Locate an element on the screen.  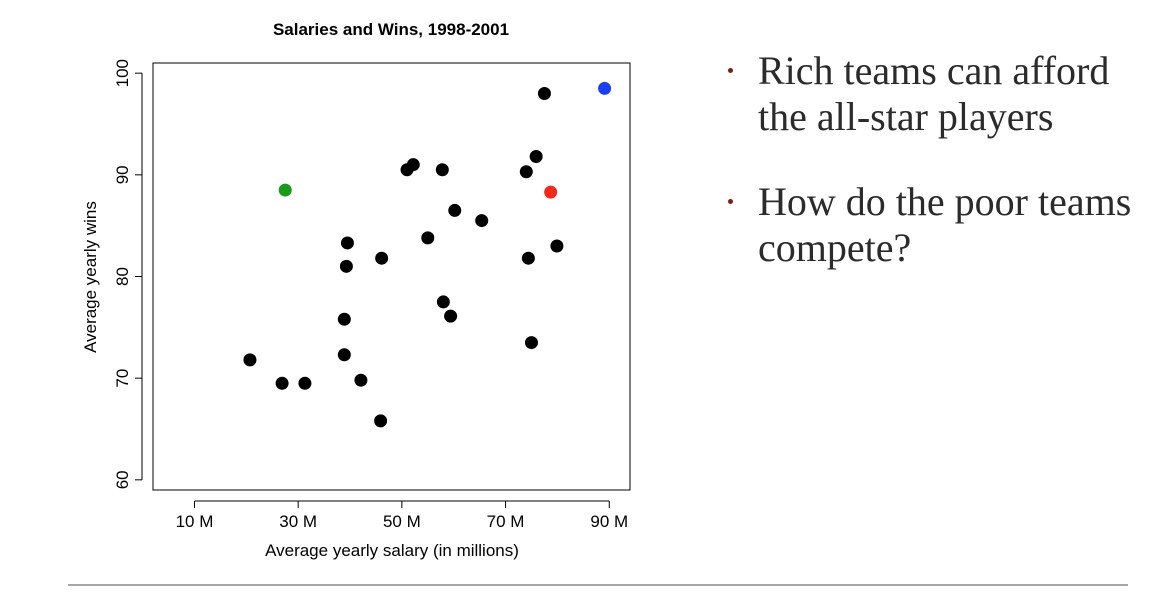
footer-divider is located at coordinates (598, 585).